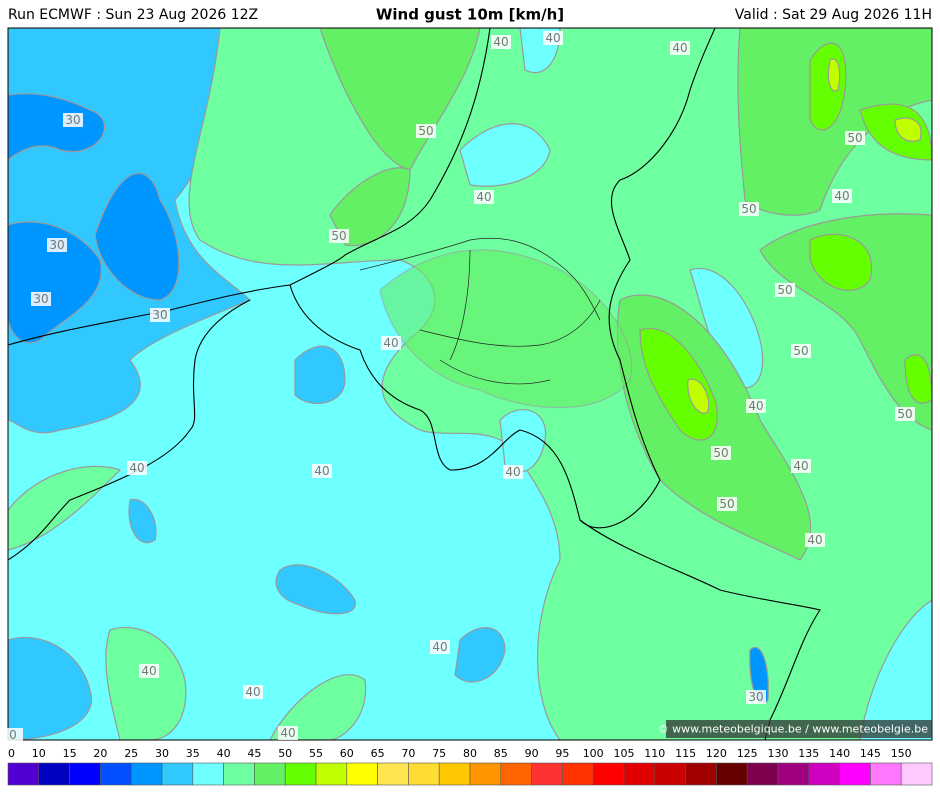 Image resolution: width=940 pixels, height=800 pixels. Describe the element at coordinates (254, 753) in the screenshot. I see `colorbar-tick-label: 45` at that location.